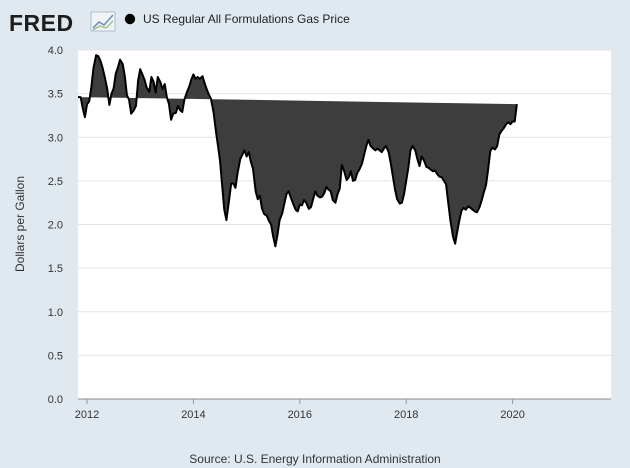  I want to click on y-tick-label: 0.5, so click(55, 356).